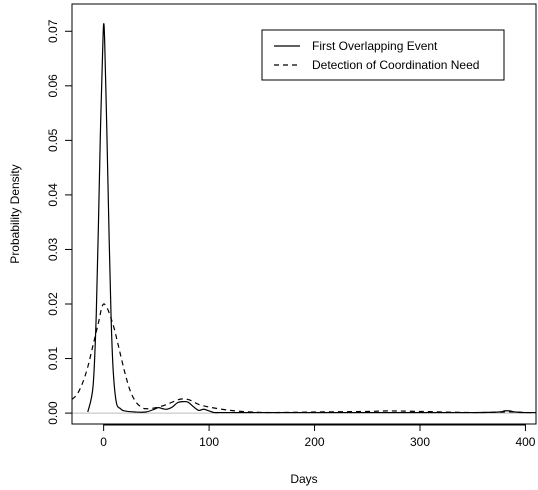 This screenshot has width=538, height=490. What do you see at coordinates (420, 442) in the screenshot?
I see `x-tick-label: 300` at bounding box center [420, 442].